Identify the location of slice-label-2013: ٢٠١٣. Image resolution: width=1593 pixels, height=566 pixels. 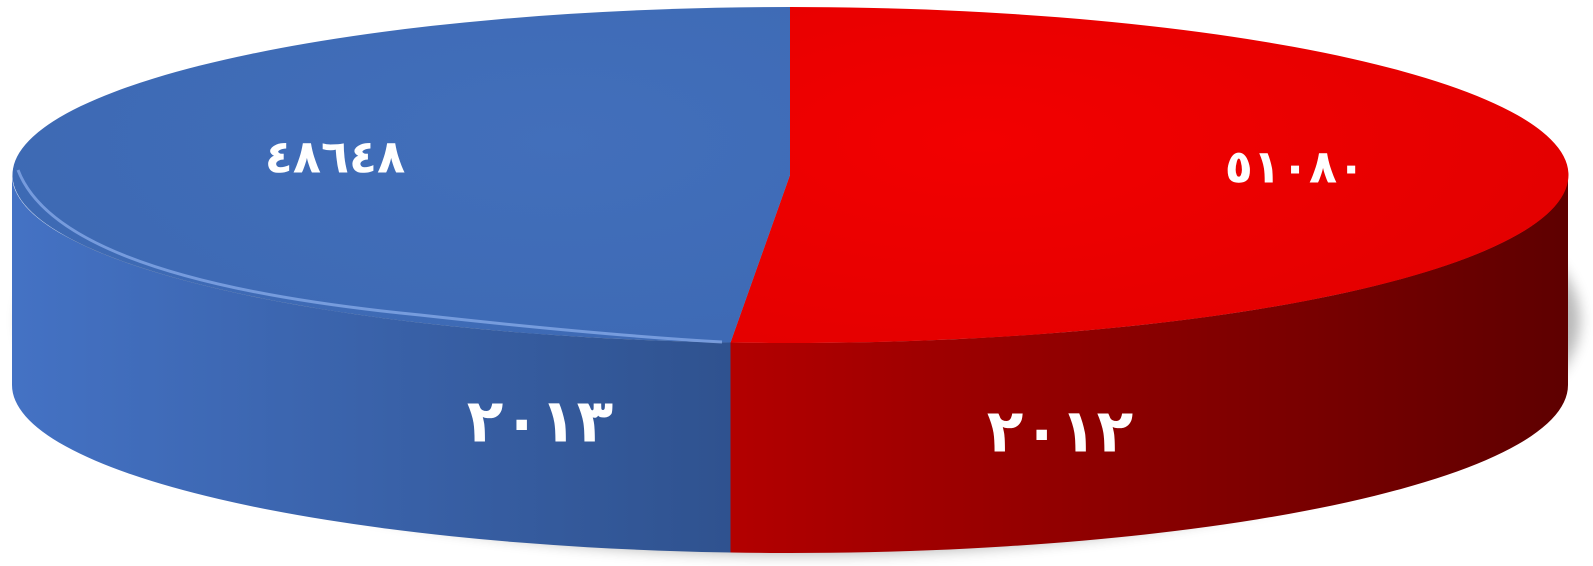
(540, 422).